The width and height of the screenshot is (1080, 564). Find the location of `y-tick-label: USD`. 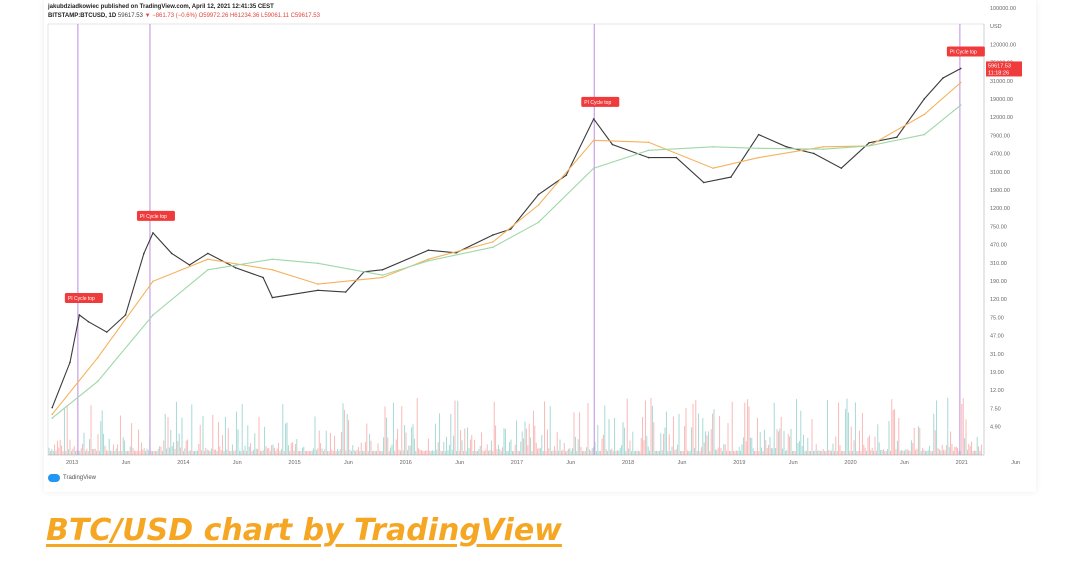

y-tick-label: USD is located at coordinates (996, 27).